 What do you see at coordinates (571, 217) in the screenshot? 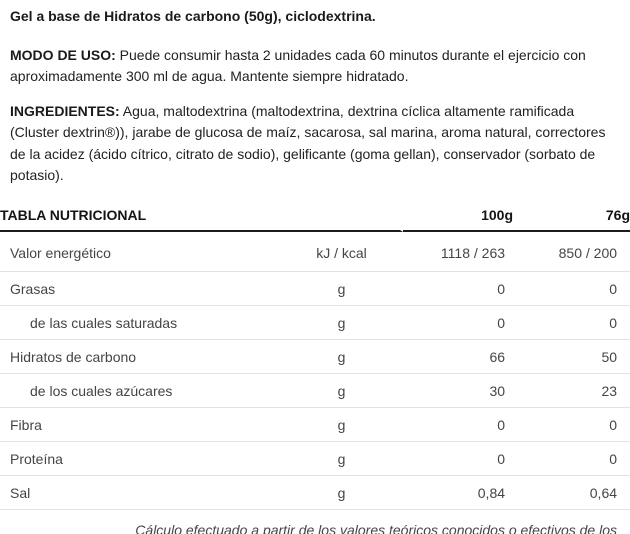
I see `column-header-76g: 76g` at bounding box center [571, 217].